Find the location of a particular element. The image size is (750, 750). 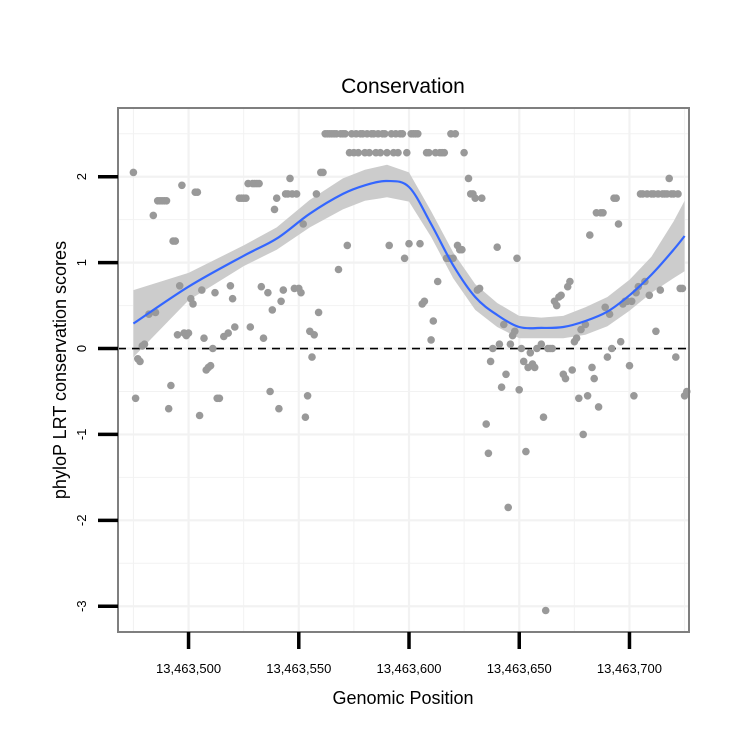

y-axis: -3 -2 -1 0 1 2 is located at coordinates (96, 392).